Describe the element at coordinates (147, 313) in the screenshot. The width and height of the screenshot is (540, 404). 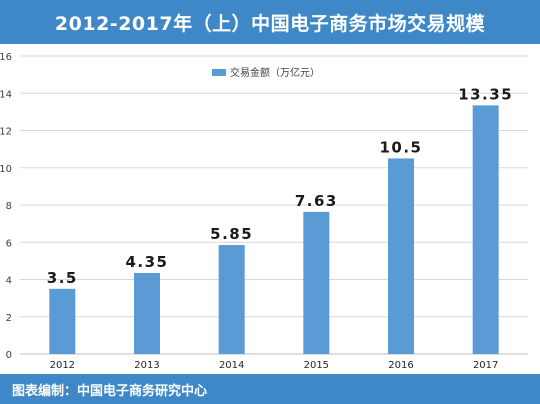
I see `bar-2013` at that location.